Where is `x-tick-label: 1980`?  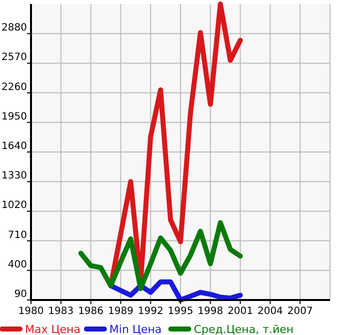
x-tick-label: 1980 is located at coordinates (31, 311).